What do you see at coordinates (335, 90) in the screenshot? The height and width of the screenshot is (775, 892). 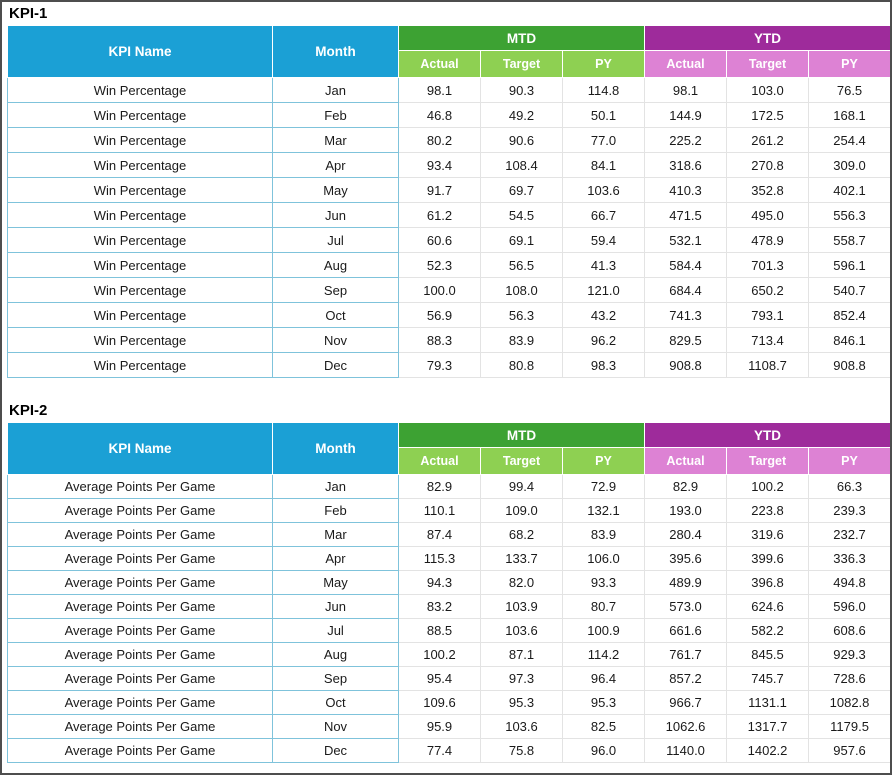 I see `month-cell: Jan` at bounding box center [335, 90].